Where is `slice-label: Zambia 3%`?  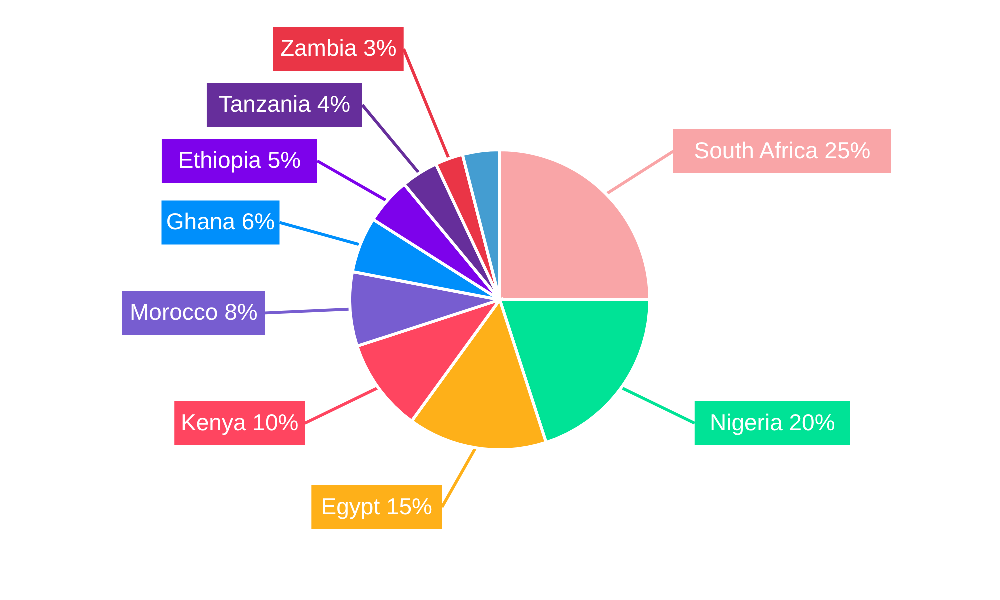
slice-label: Zambia 3% is located at coordinates (338, 48).